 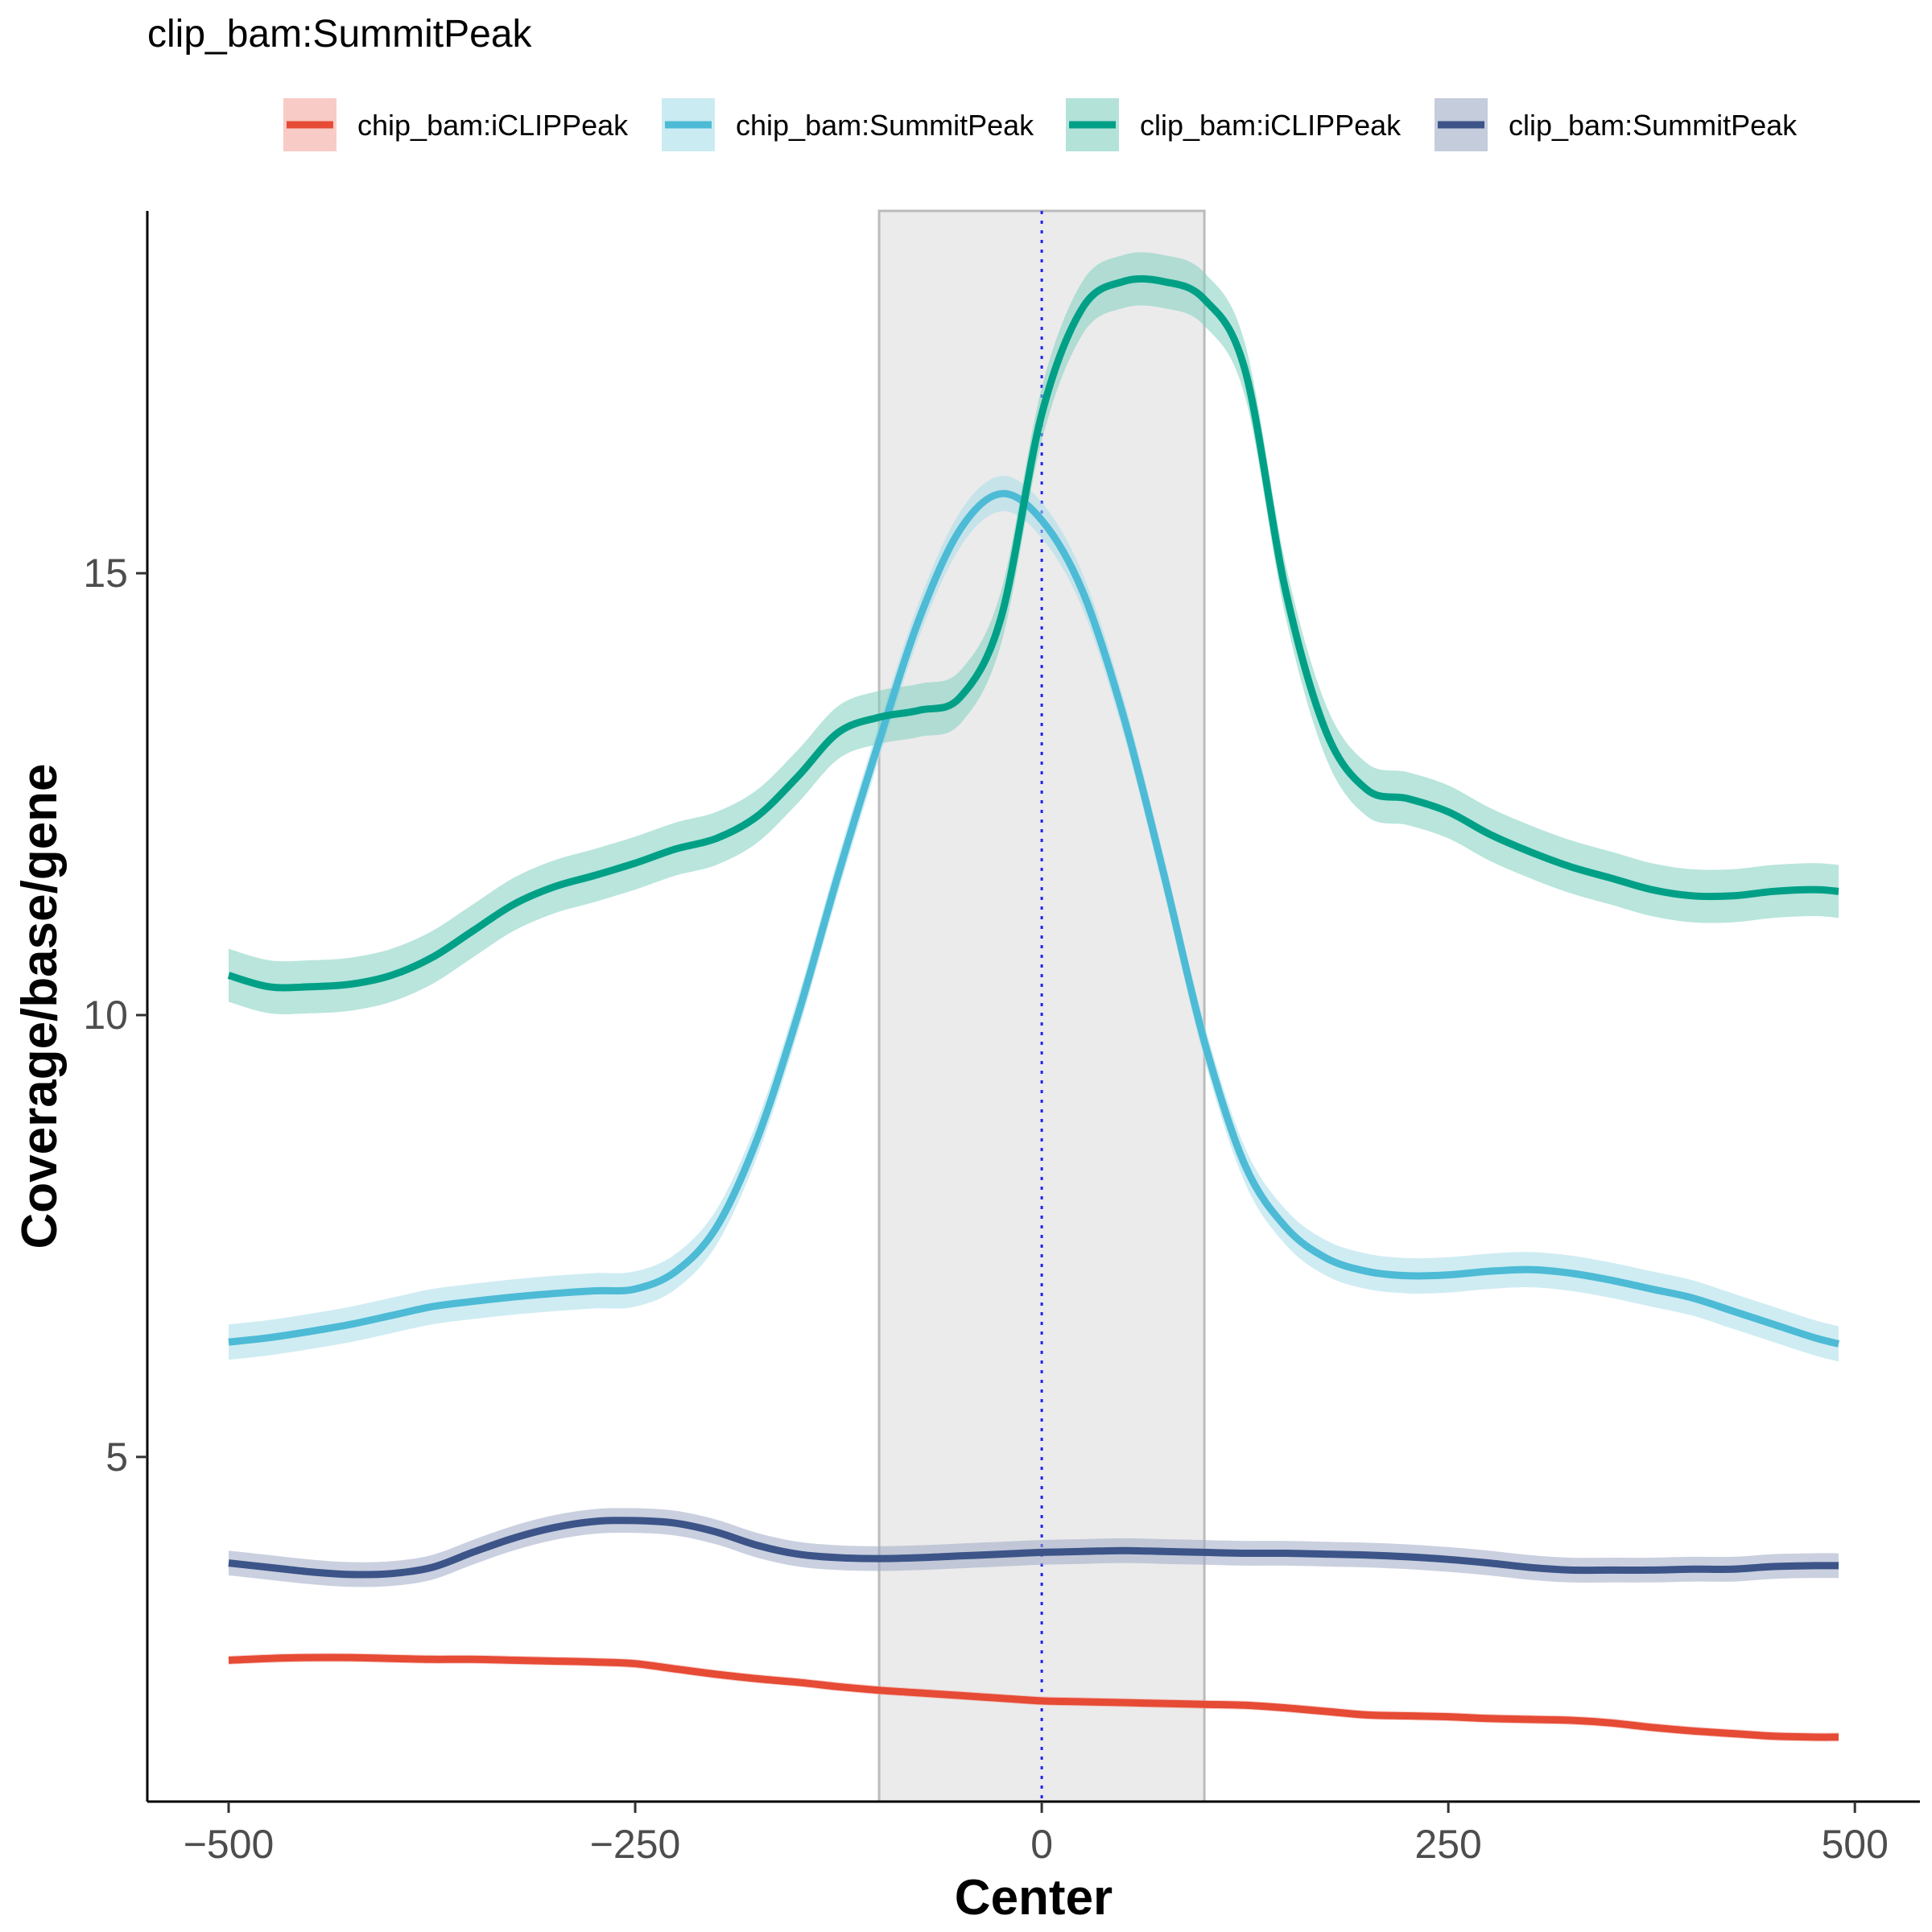 What do you see at coordinates (1447, 1845) in the screenshot?
I see `x-tick-label: 250` at bounding box center [1447, 1845].